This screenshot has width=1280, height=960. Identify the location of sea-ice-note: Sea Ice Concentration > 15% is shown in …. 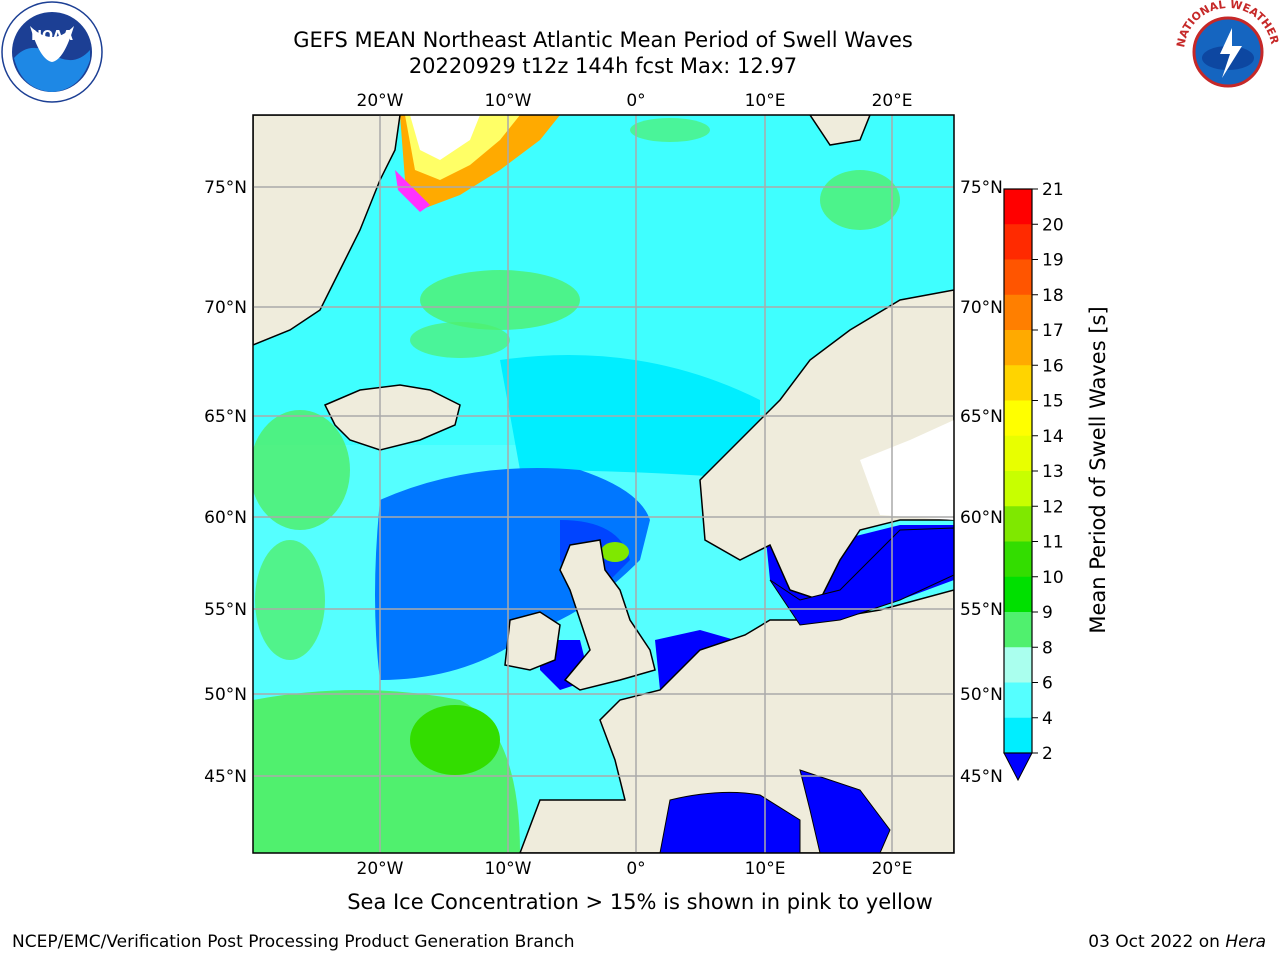
(640, 902).